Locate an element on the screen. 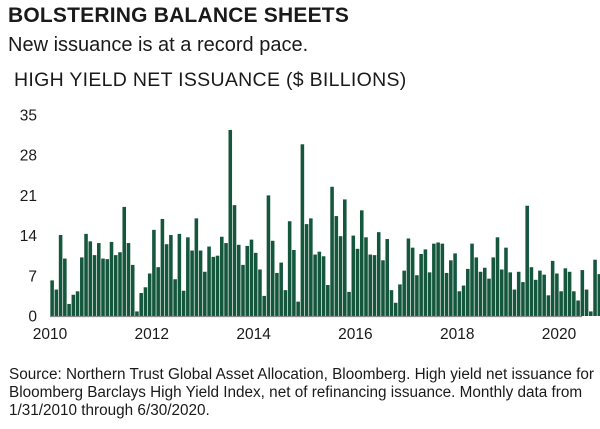 The image size is (600, 429). x-tick-label: 2014 is located at coordinates (253, 334).